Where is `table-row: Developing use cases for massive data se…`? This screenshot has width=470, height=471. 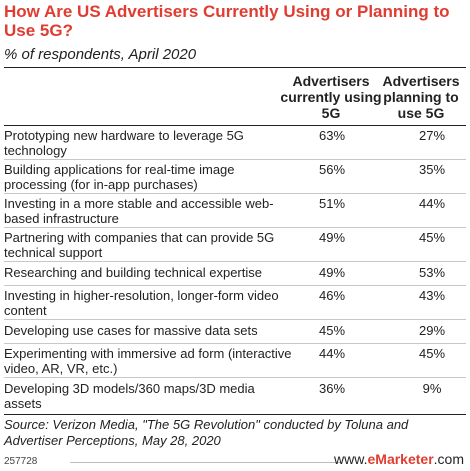
table-row: Developing use cases for massive data se… is located at coordinates (235, 332).